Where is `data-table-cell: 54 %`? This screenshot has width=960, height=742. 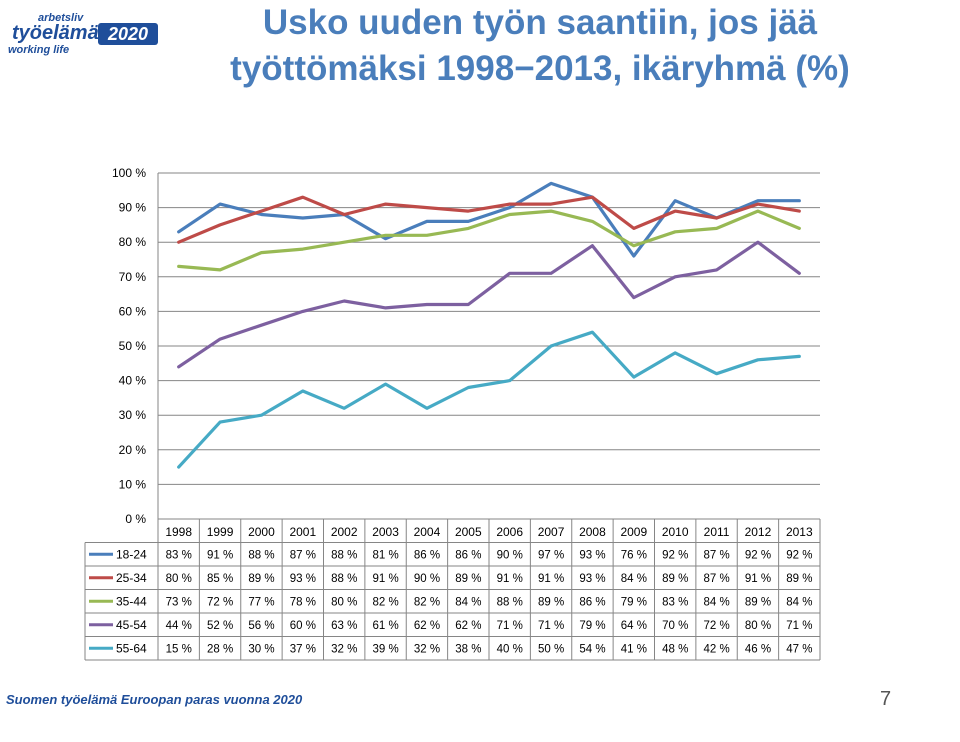
data-table-cell: 54 % is located at coordinates (592, 649).